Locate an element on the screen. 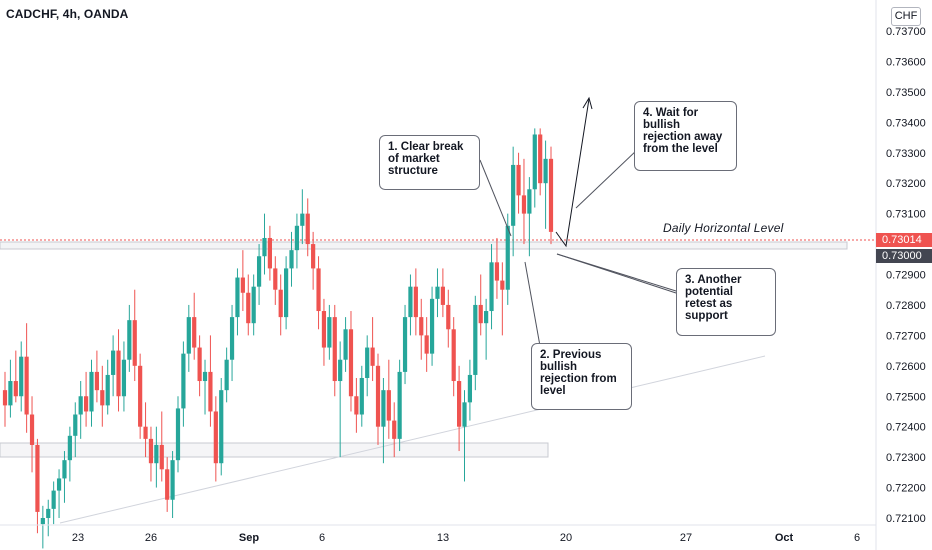 The height and width of the screenshot is (550, 932). last-price-tag: 0.73014 is located at coordinates (904, 240).